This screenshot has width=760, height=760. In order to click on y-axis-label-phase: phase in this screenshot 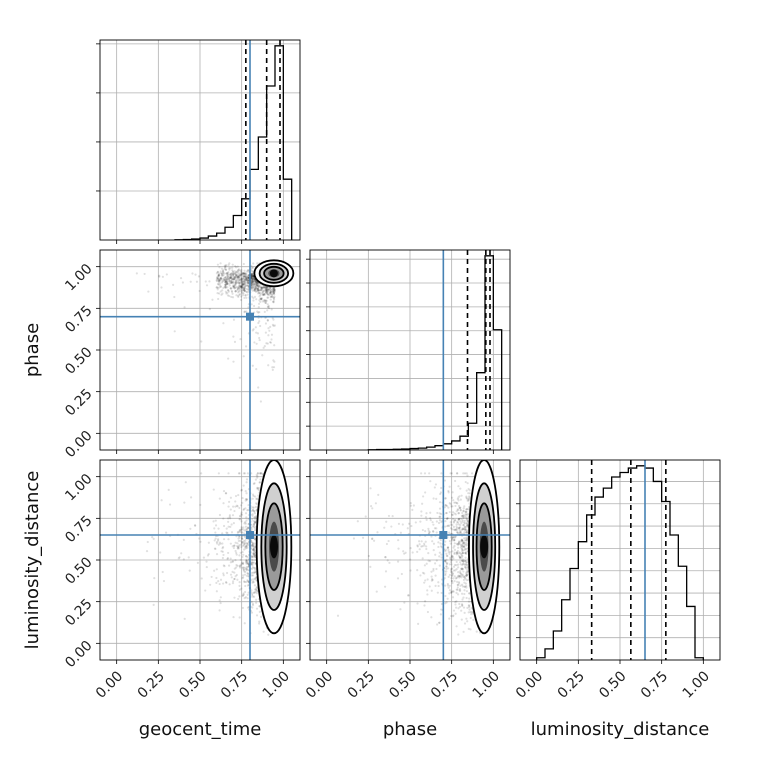, I will do `click(32, 350)`.